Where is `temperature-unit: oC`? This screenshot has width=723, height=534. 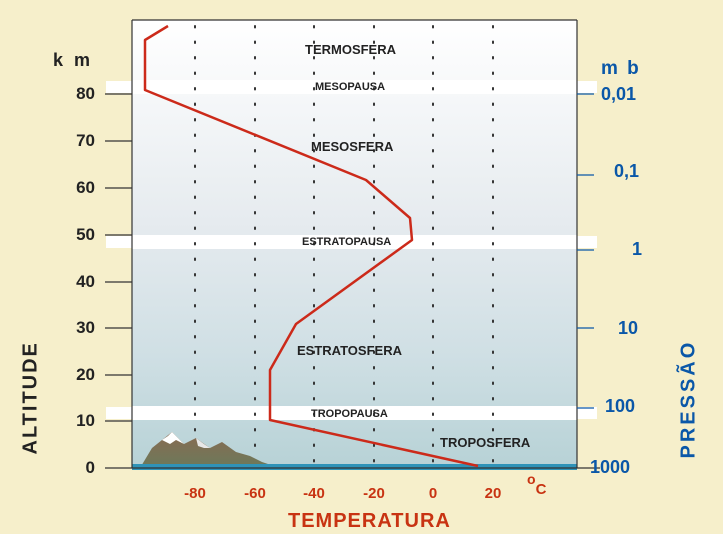 temperature-unit: oC is located at coordinates (537, 484).